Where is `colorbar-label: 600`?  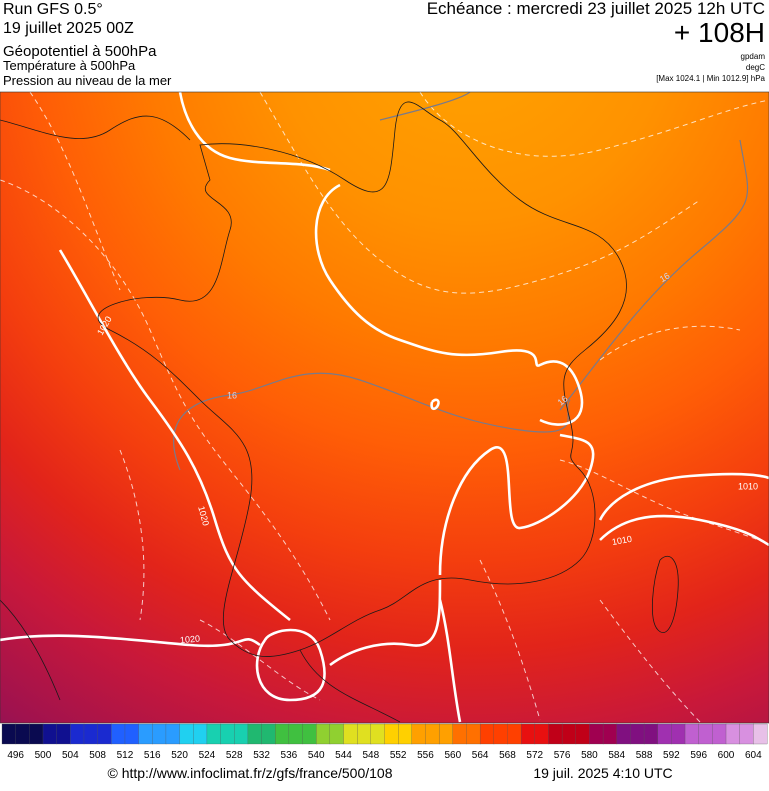
colorbar-label: 600 is located at coordinates (726, 755).